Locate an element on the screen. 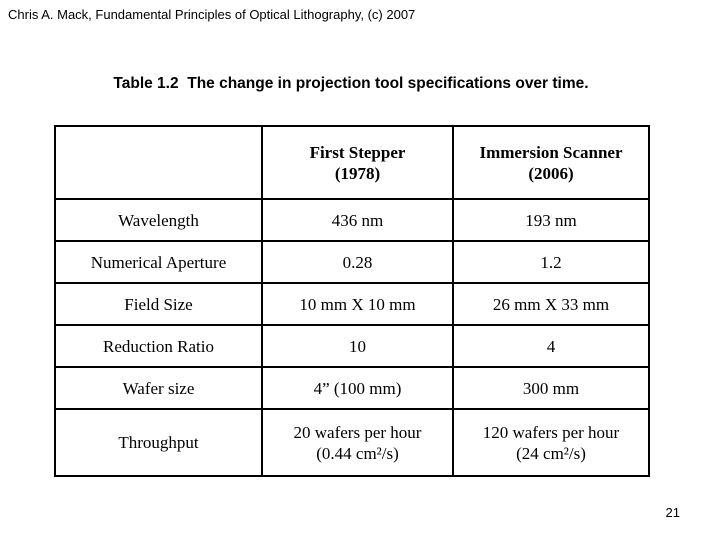 The height and width of the screenshot is (540, 720). table-row: Numerical Aperture 0.28 1.2 is located at coordinates (352, 262).